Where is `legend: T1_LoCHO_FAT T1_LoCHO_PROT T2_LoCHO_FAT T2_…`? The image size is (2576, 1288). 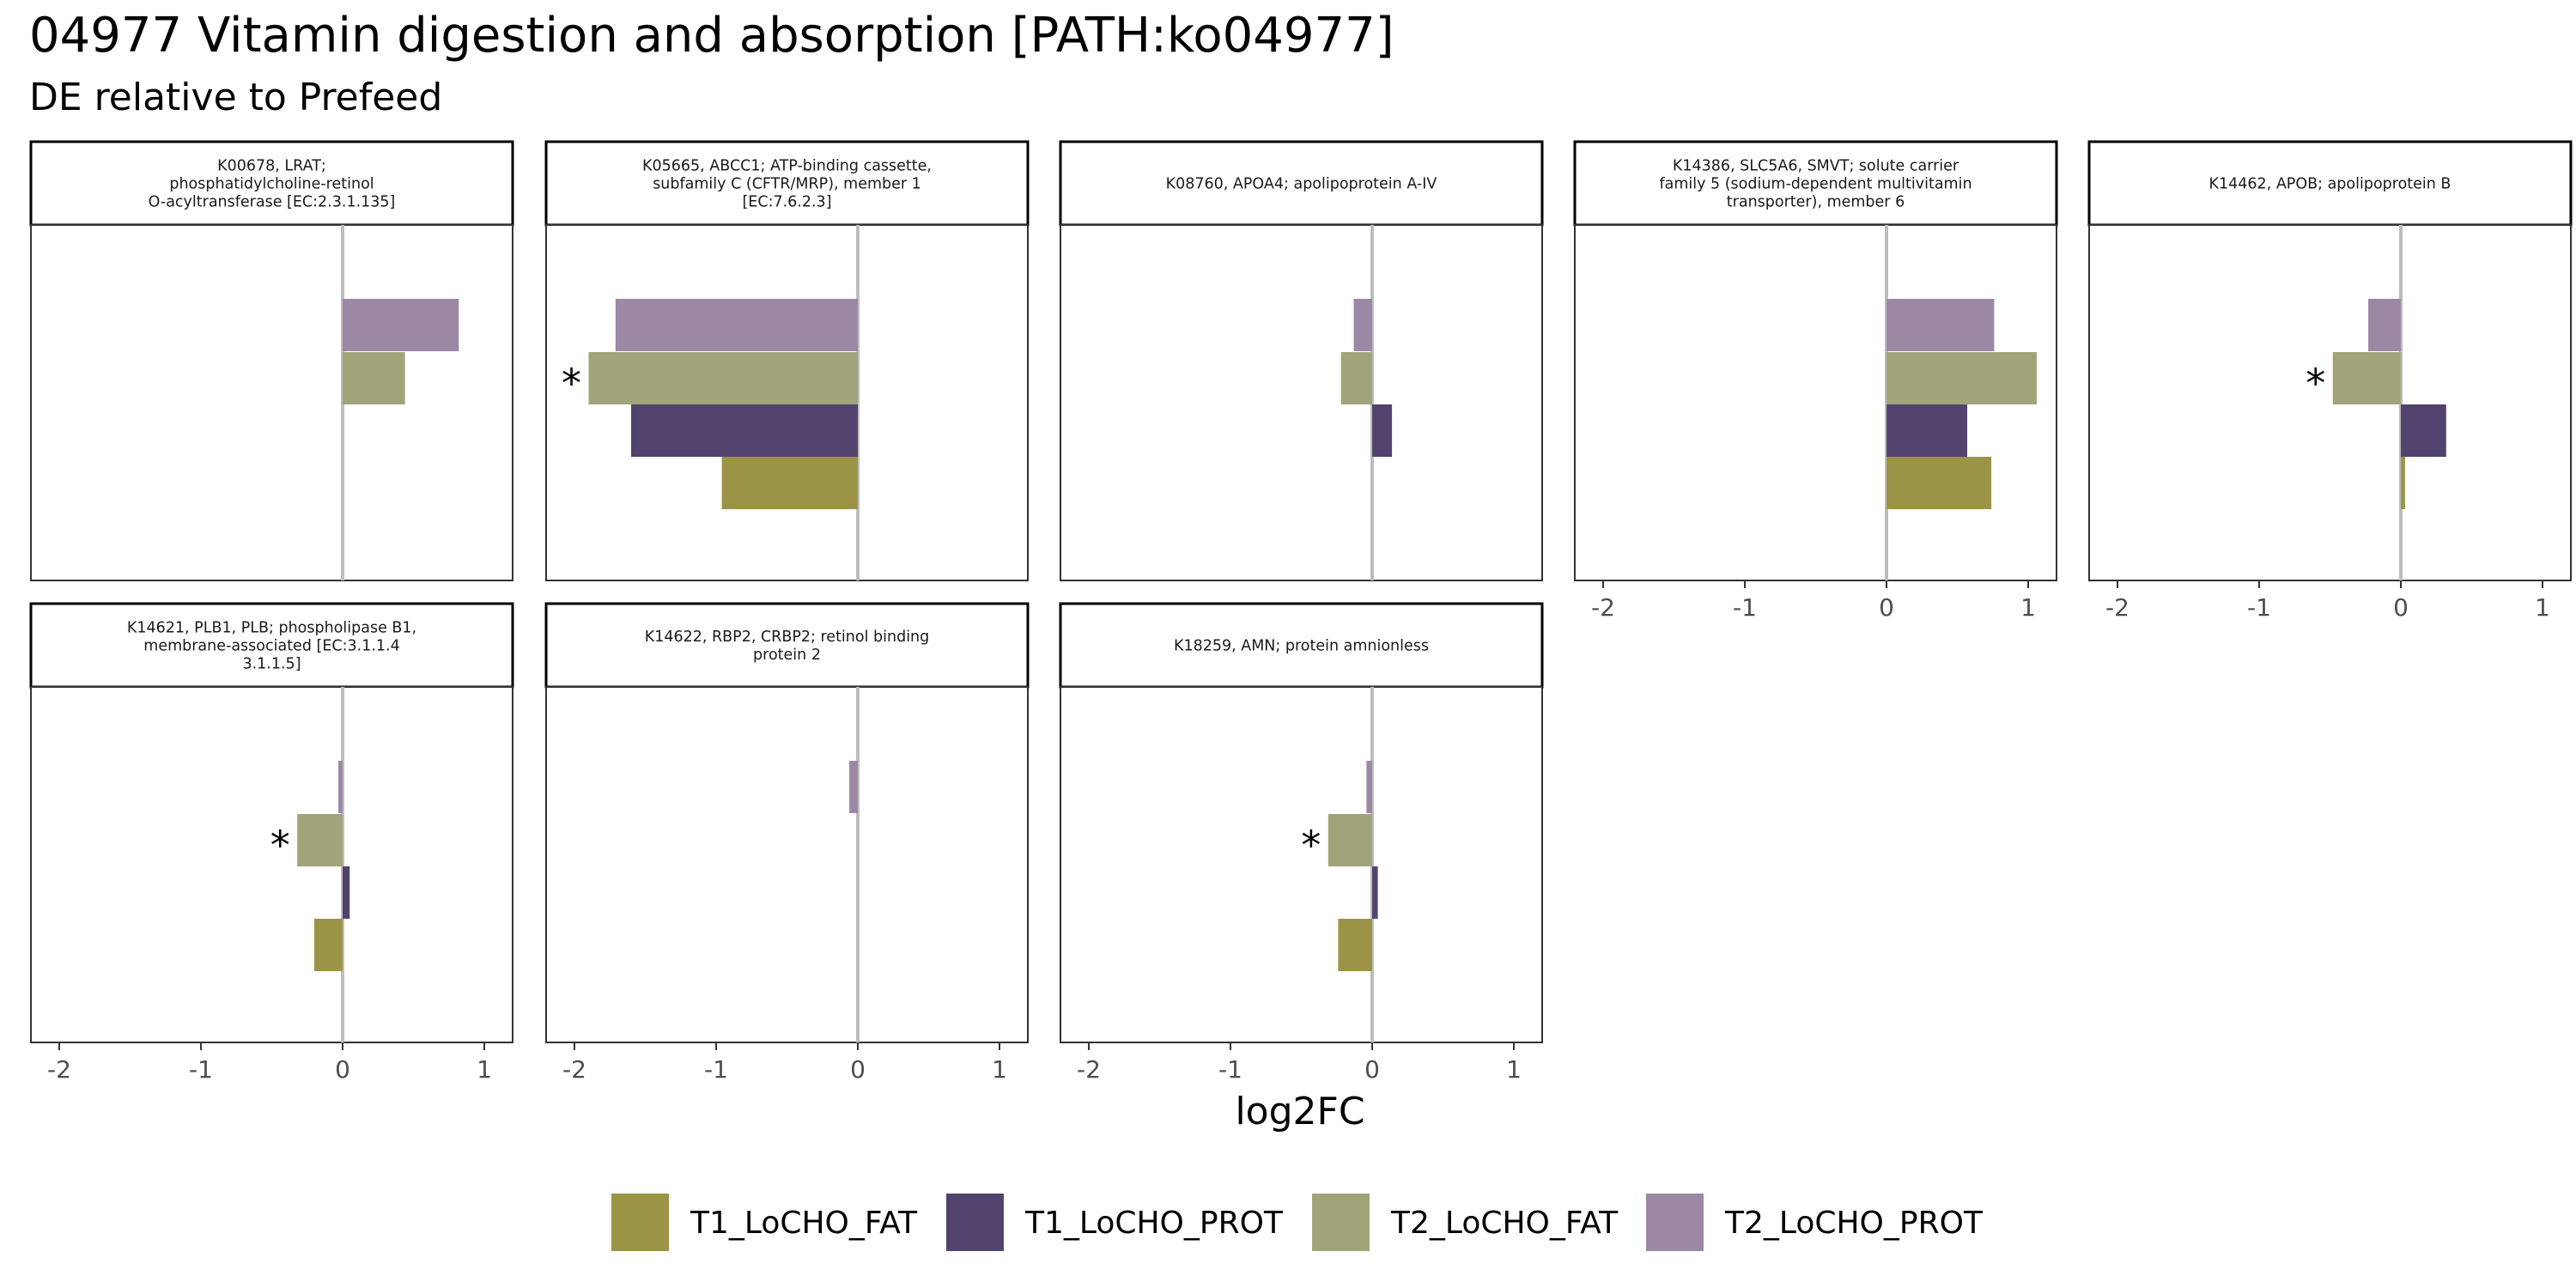
legend: T1_LoCHO_FAT T1_LoCHO_PROT T2_LoCHO_FAT T2_… is located at coordinates (1297, 1222).